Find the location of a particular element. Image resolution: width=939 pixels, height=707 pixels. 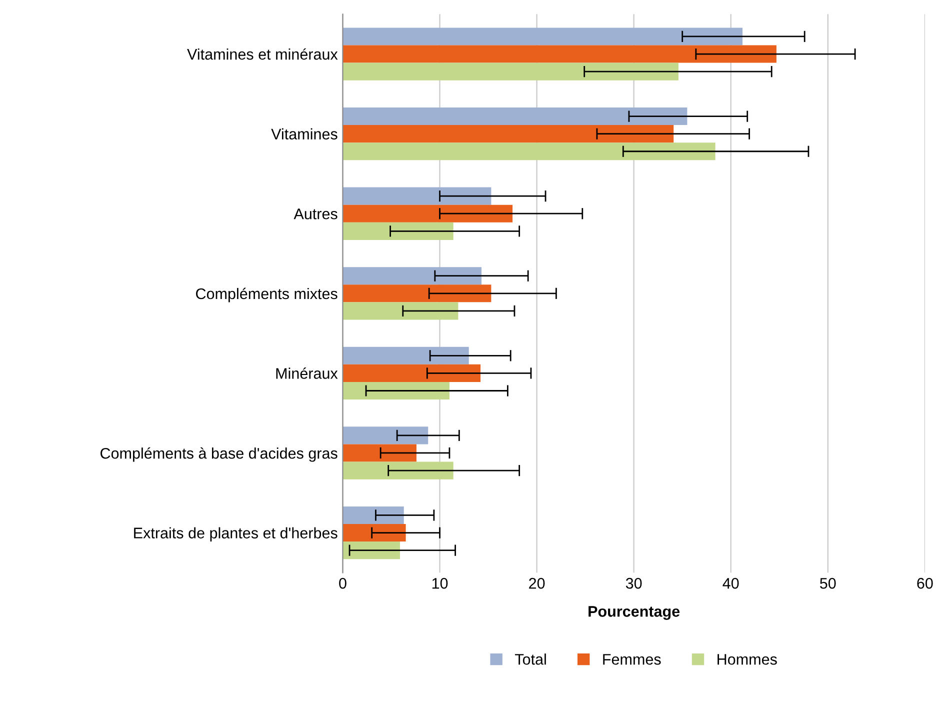

x-tick-label: 50 is located at coordinates (828, 583).